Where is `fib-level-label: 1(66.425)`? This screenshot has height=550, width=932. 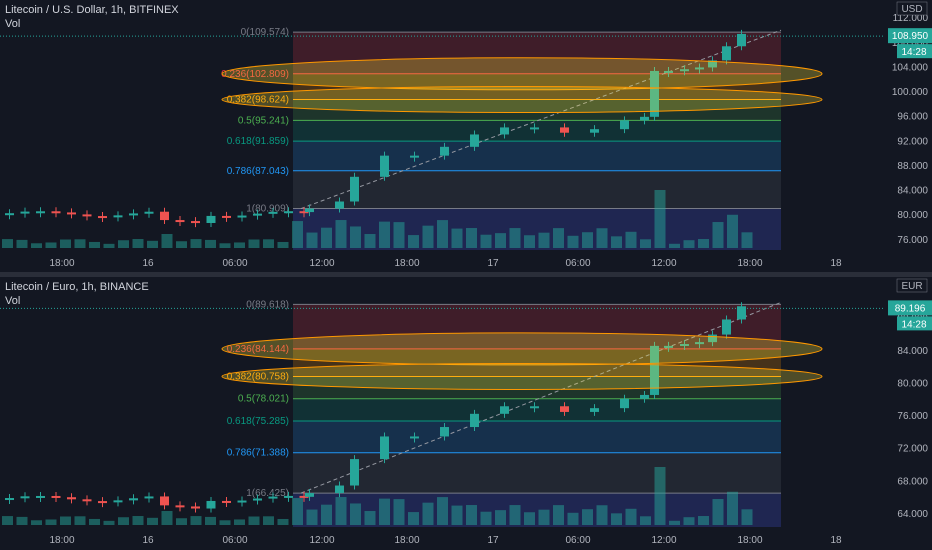 fib-level-label: 1(66.425) is located at coordinates (267, 493).